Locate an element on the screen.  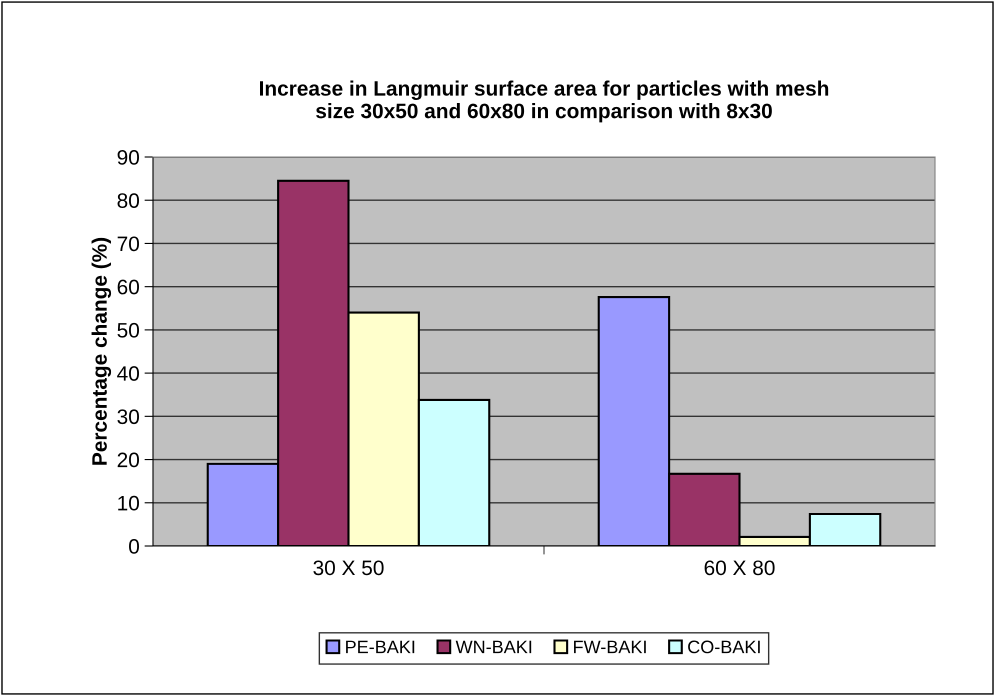
x-tick-label: 30 X 50 is located at coordinates (348, 568).